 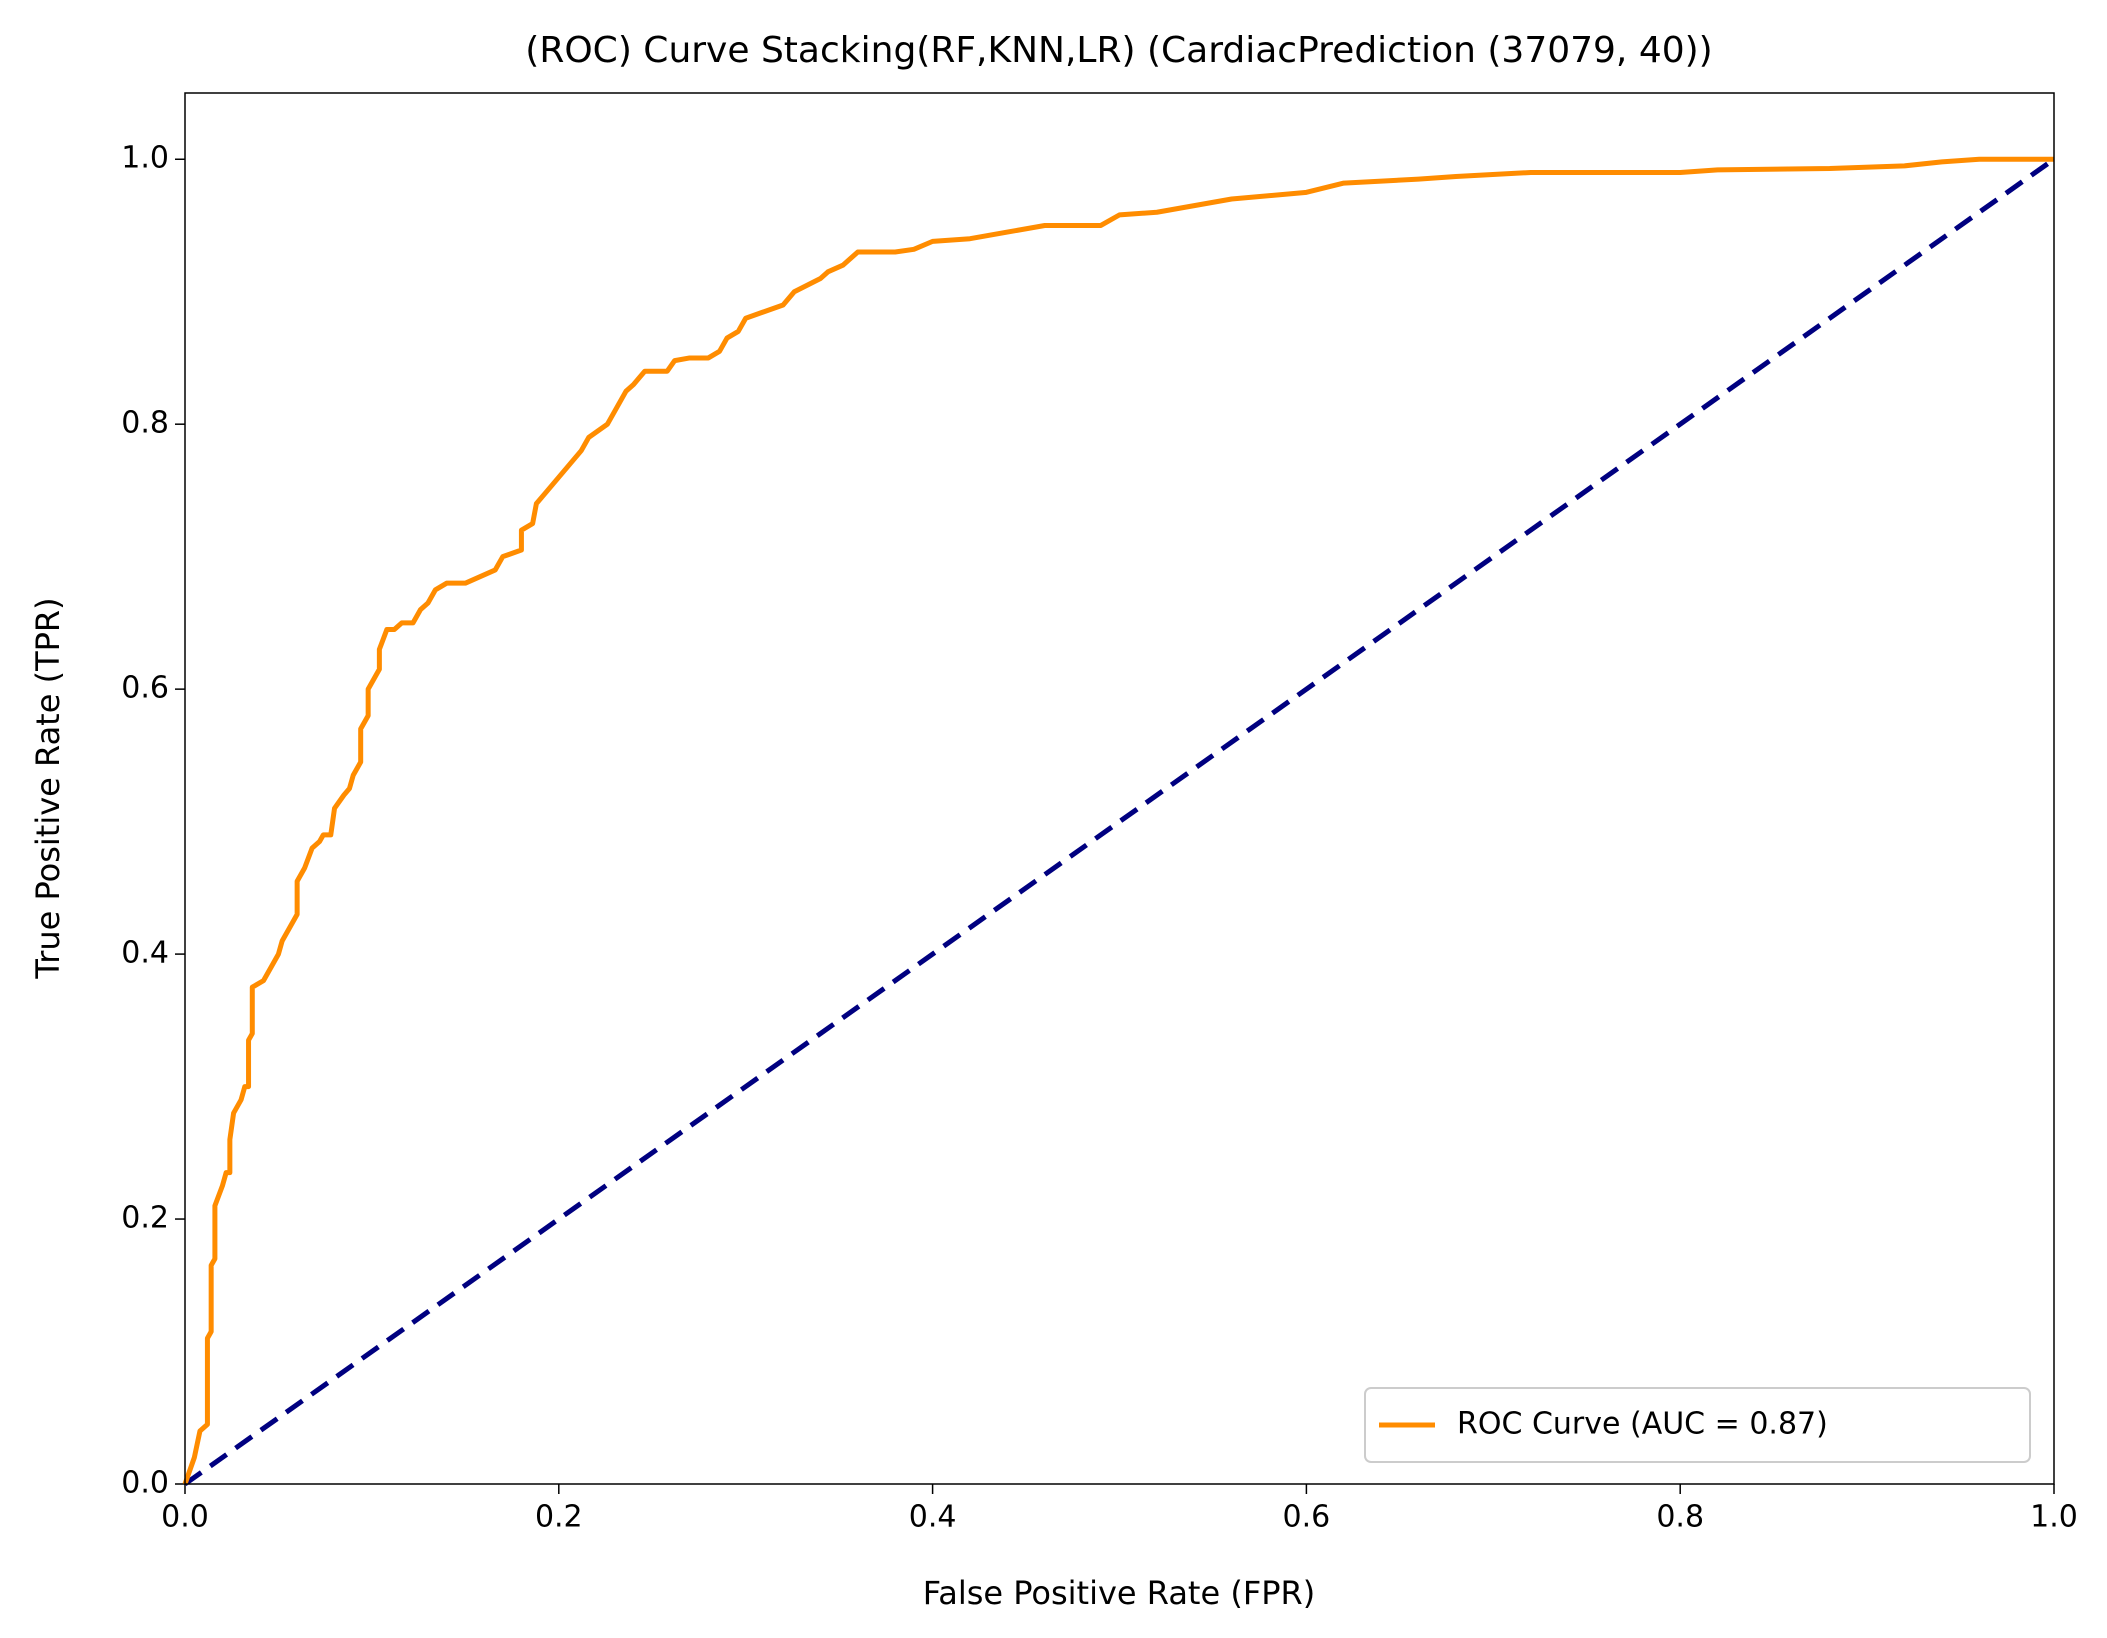 What do you see at coordinates (2054, 1517) in the screenshot?
I see `x-tick-label: 1.0` at bounding box center [2054, 1517].